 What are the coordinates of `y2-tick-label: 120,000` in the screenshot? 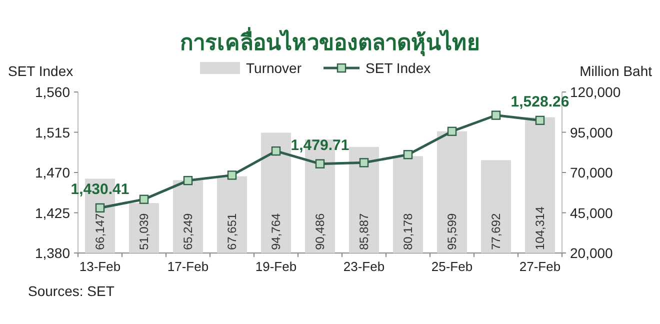 It's located at (595, 92).